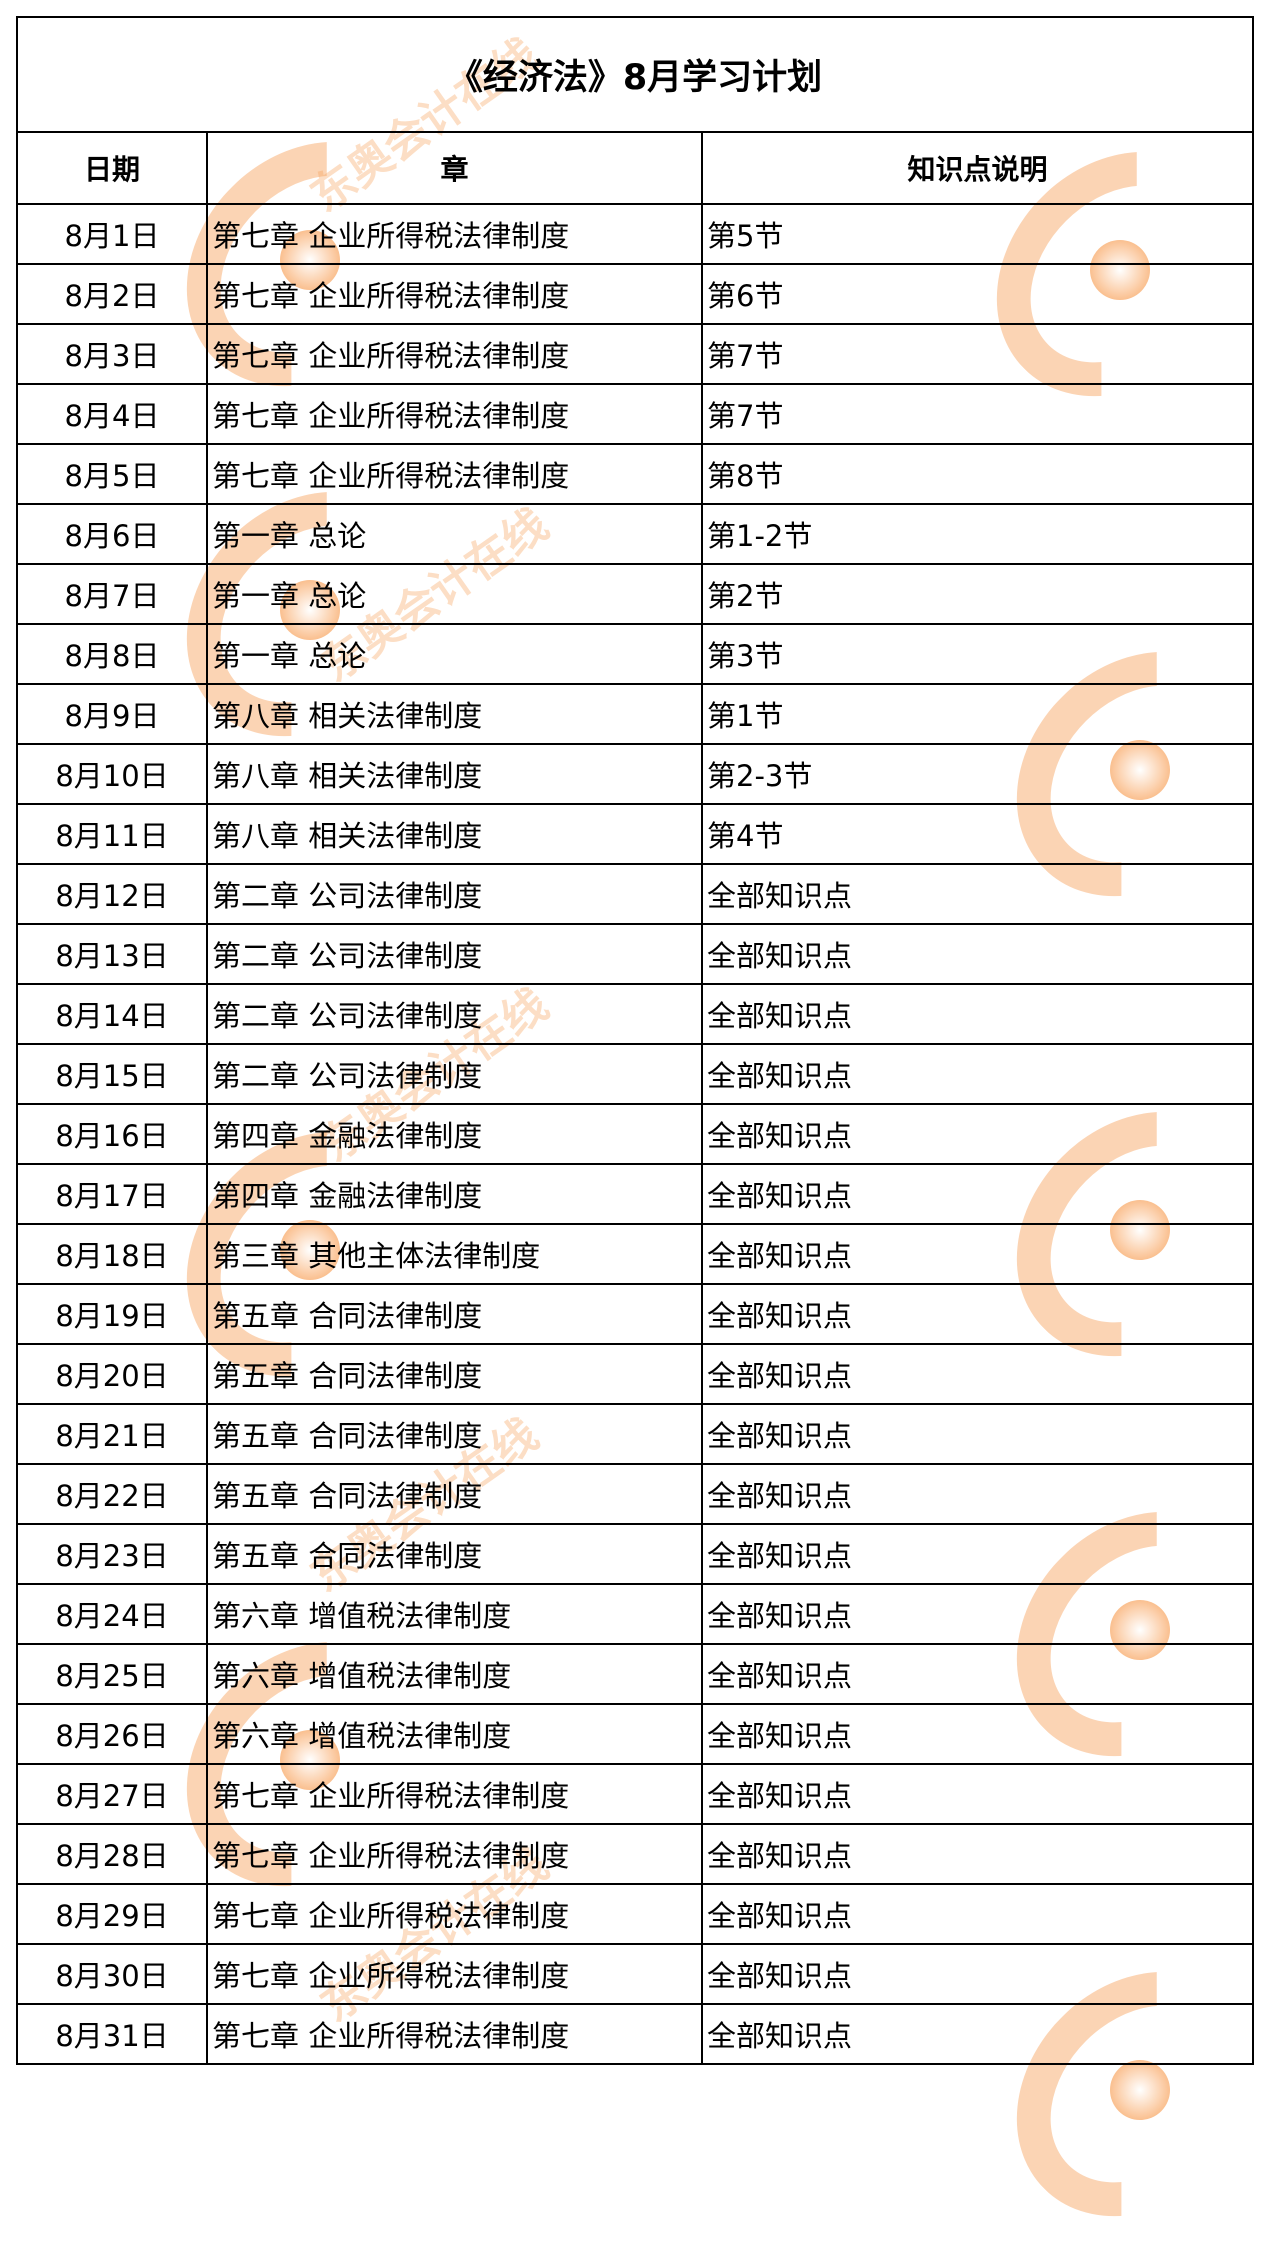 Image resolution: width=1270 pixels, height=2266 pixels. Describe the element at coordinates (112, 1674) in the screenshot. I see `date-cell: 8月25日` at that location.